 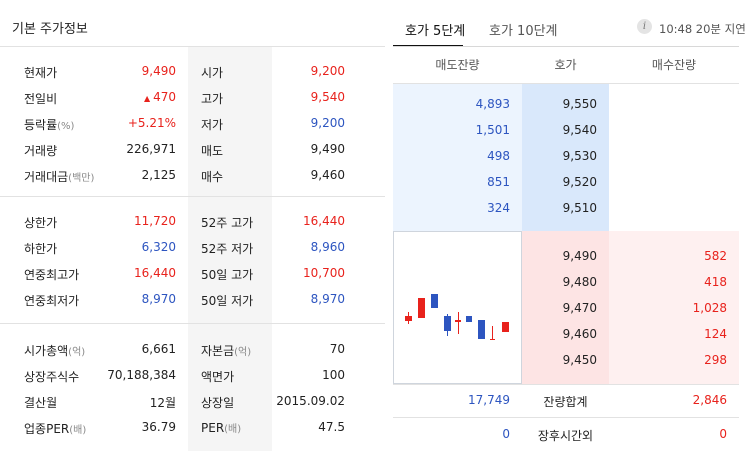 What do you see at coordinates (138, 349) in the screenshot?
I see `row-value: 6,661` at bounding box center [138, 349].